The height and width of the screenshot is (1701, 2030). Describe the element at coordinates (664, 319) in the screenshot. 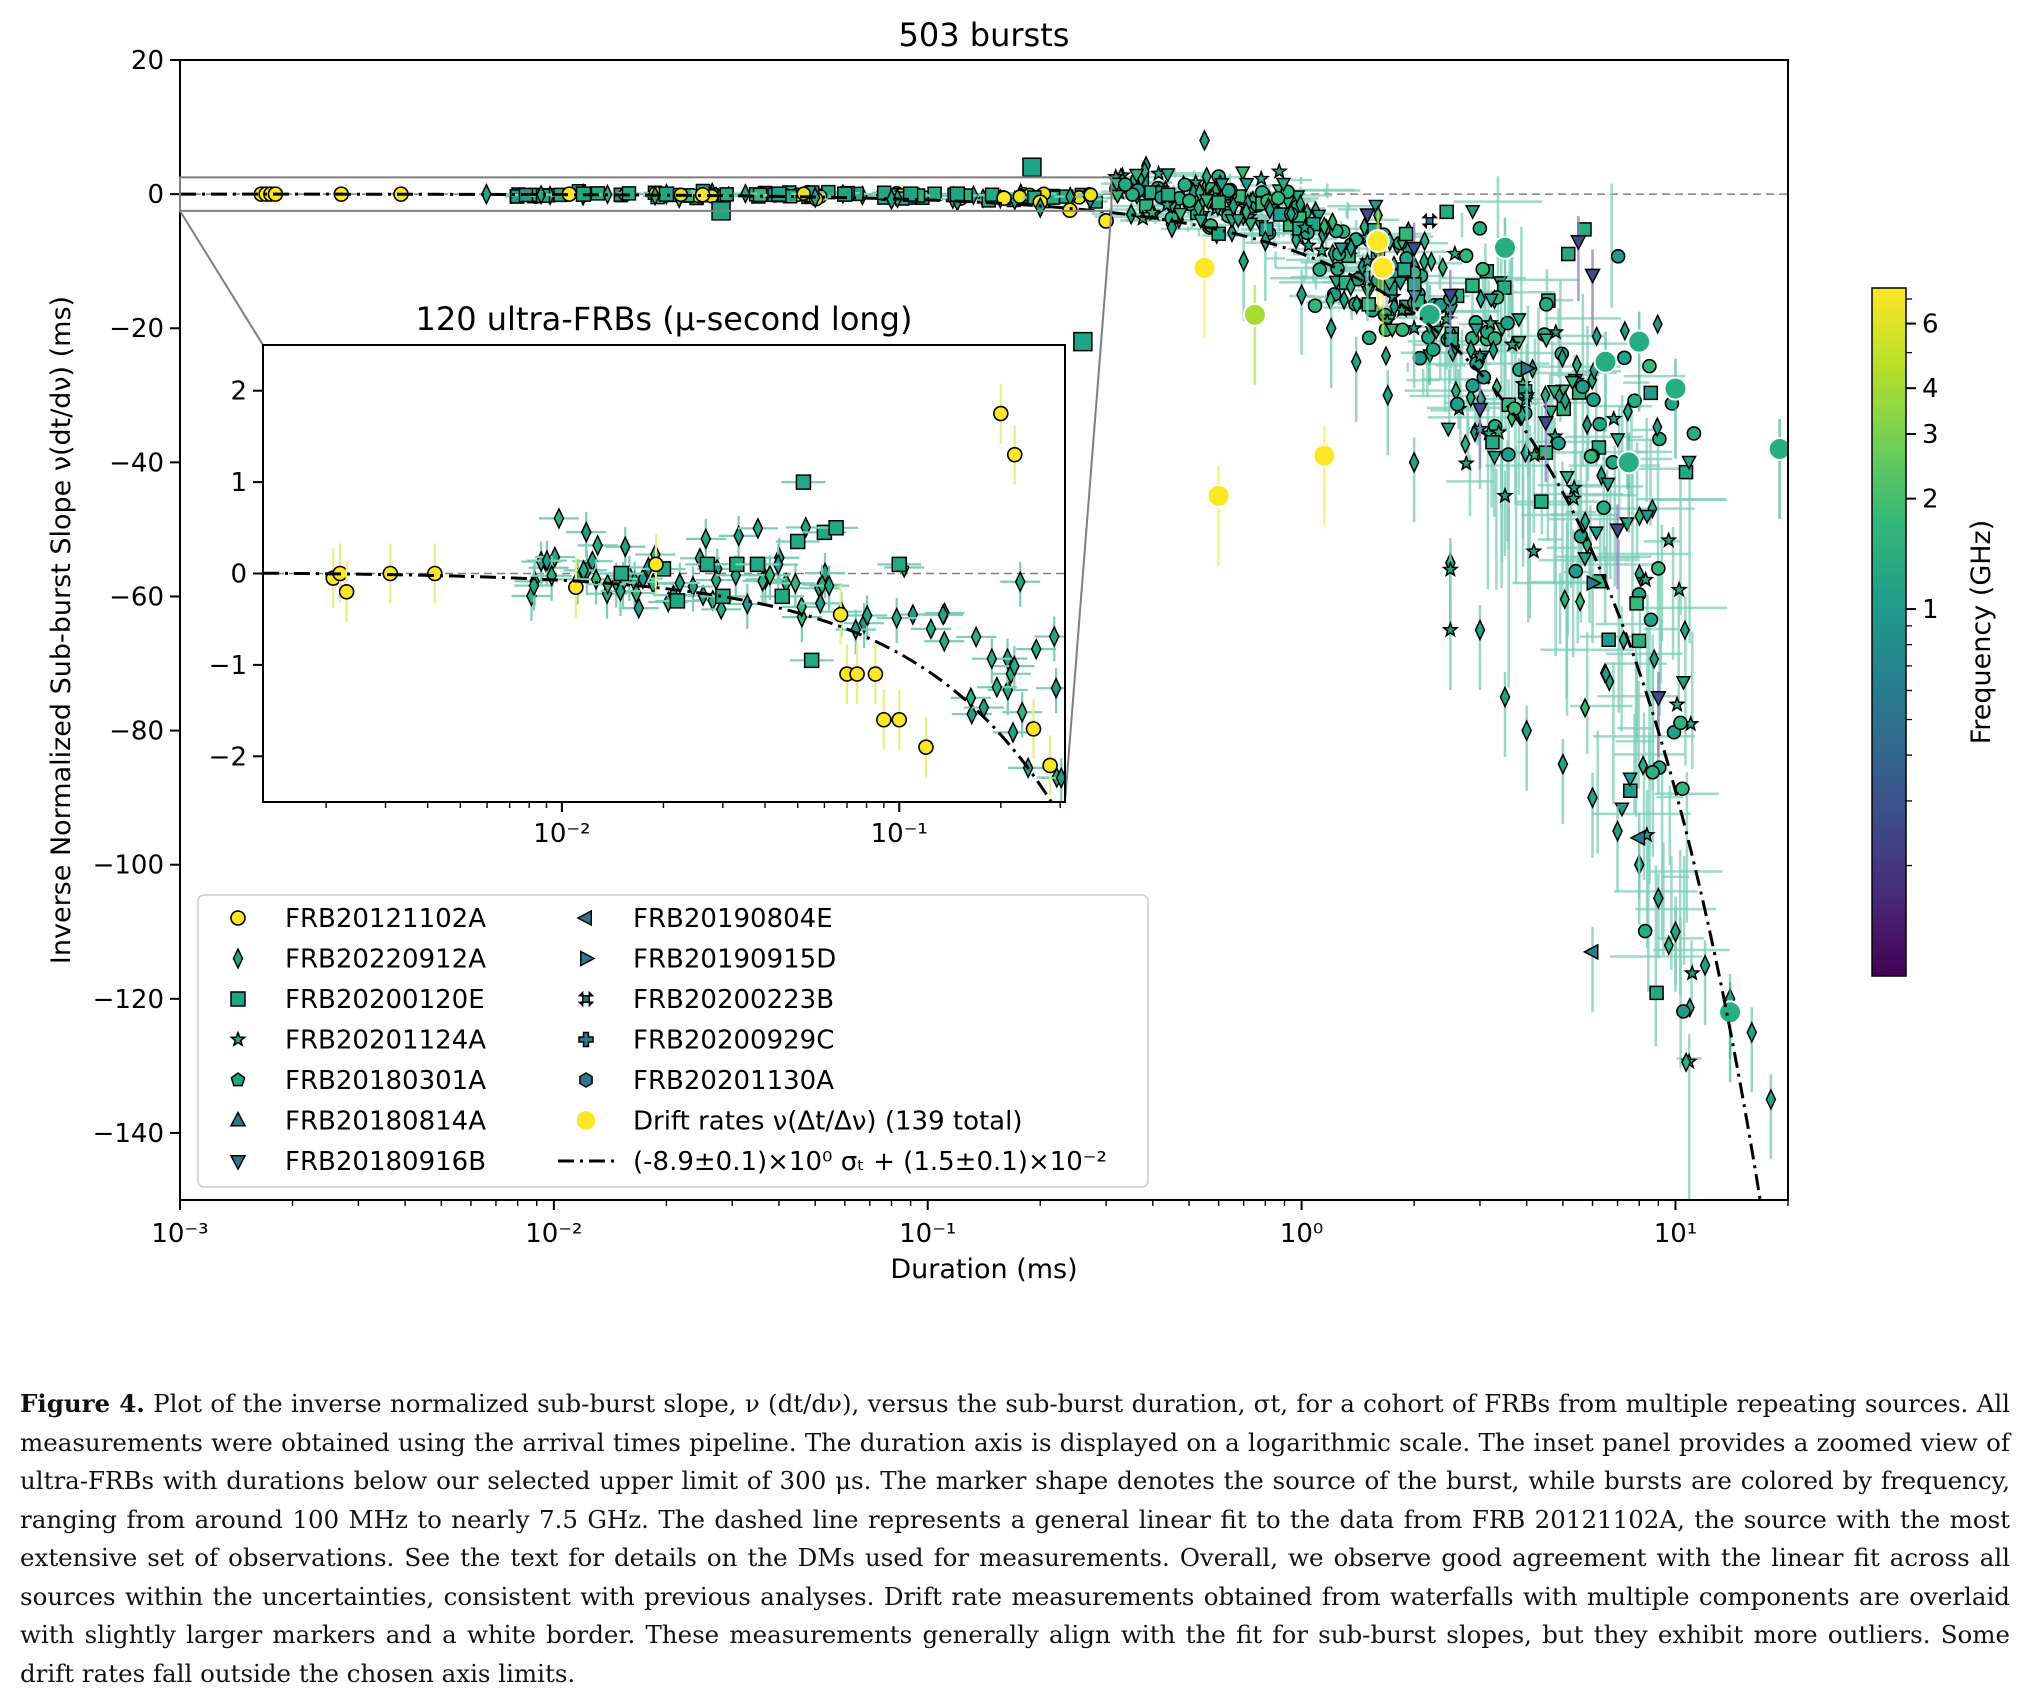

I see `inset-title: 120 ultra-FRBs (μ-second long)` at that location.